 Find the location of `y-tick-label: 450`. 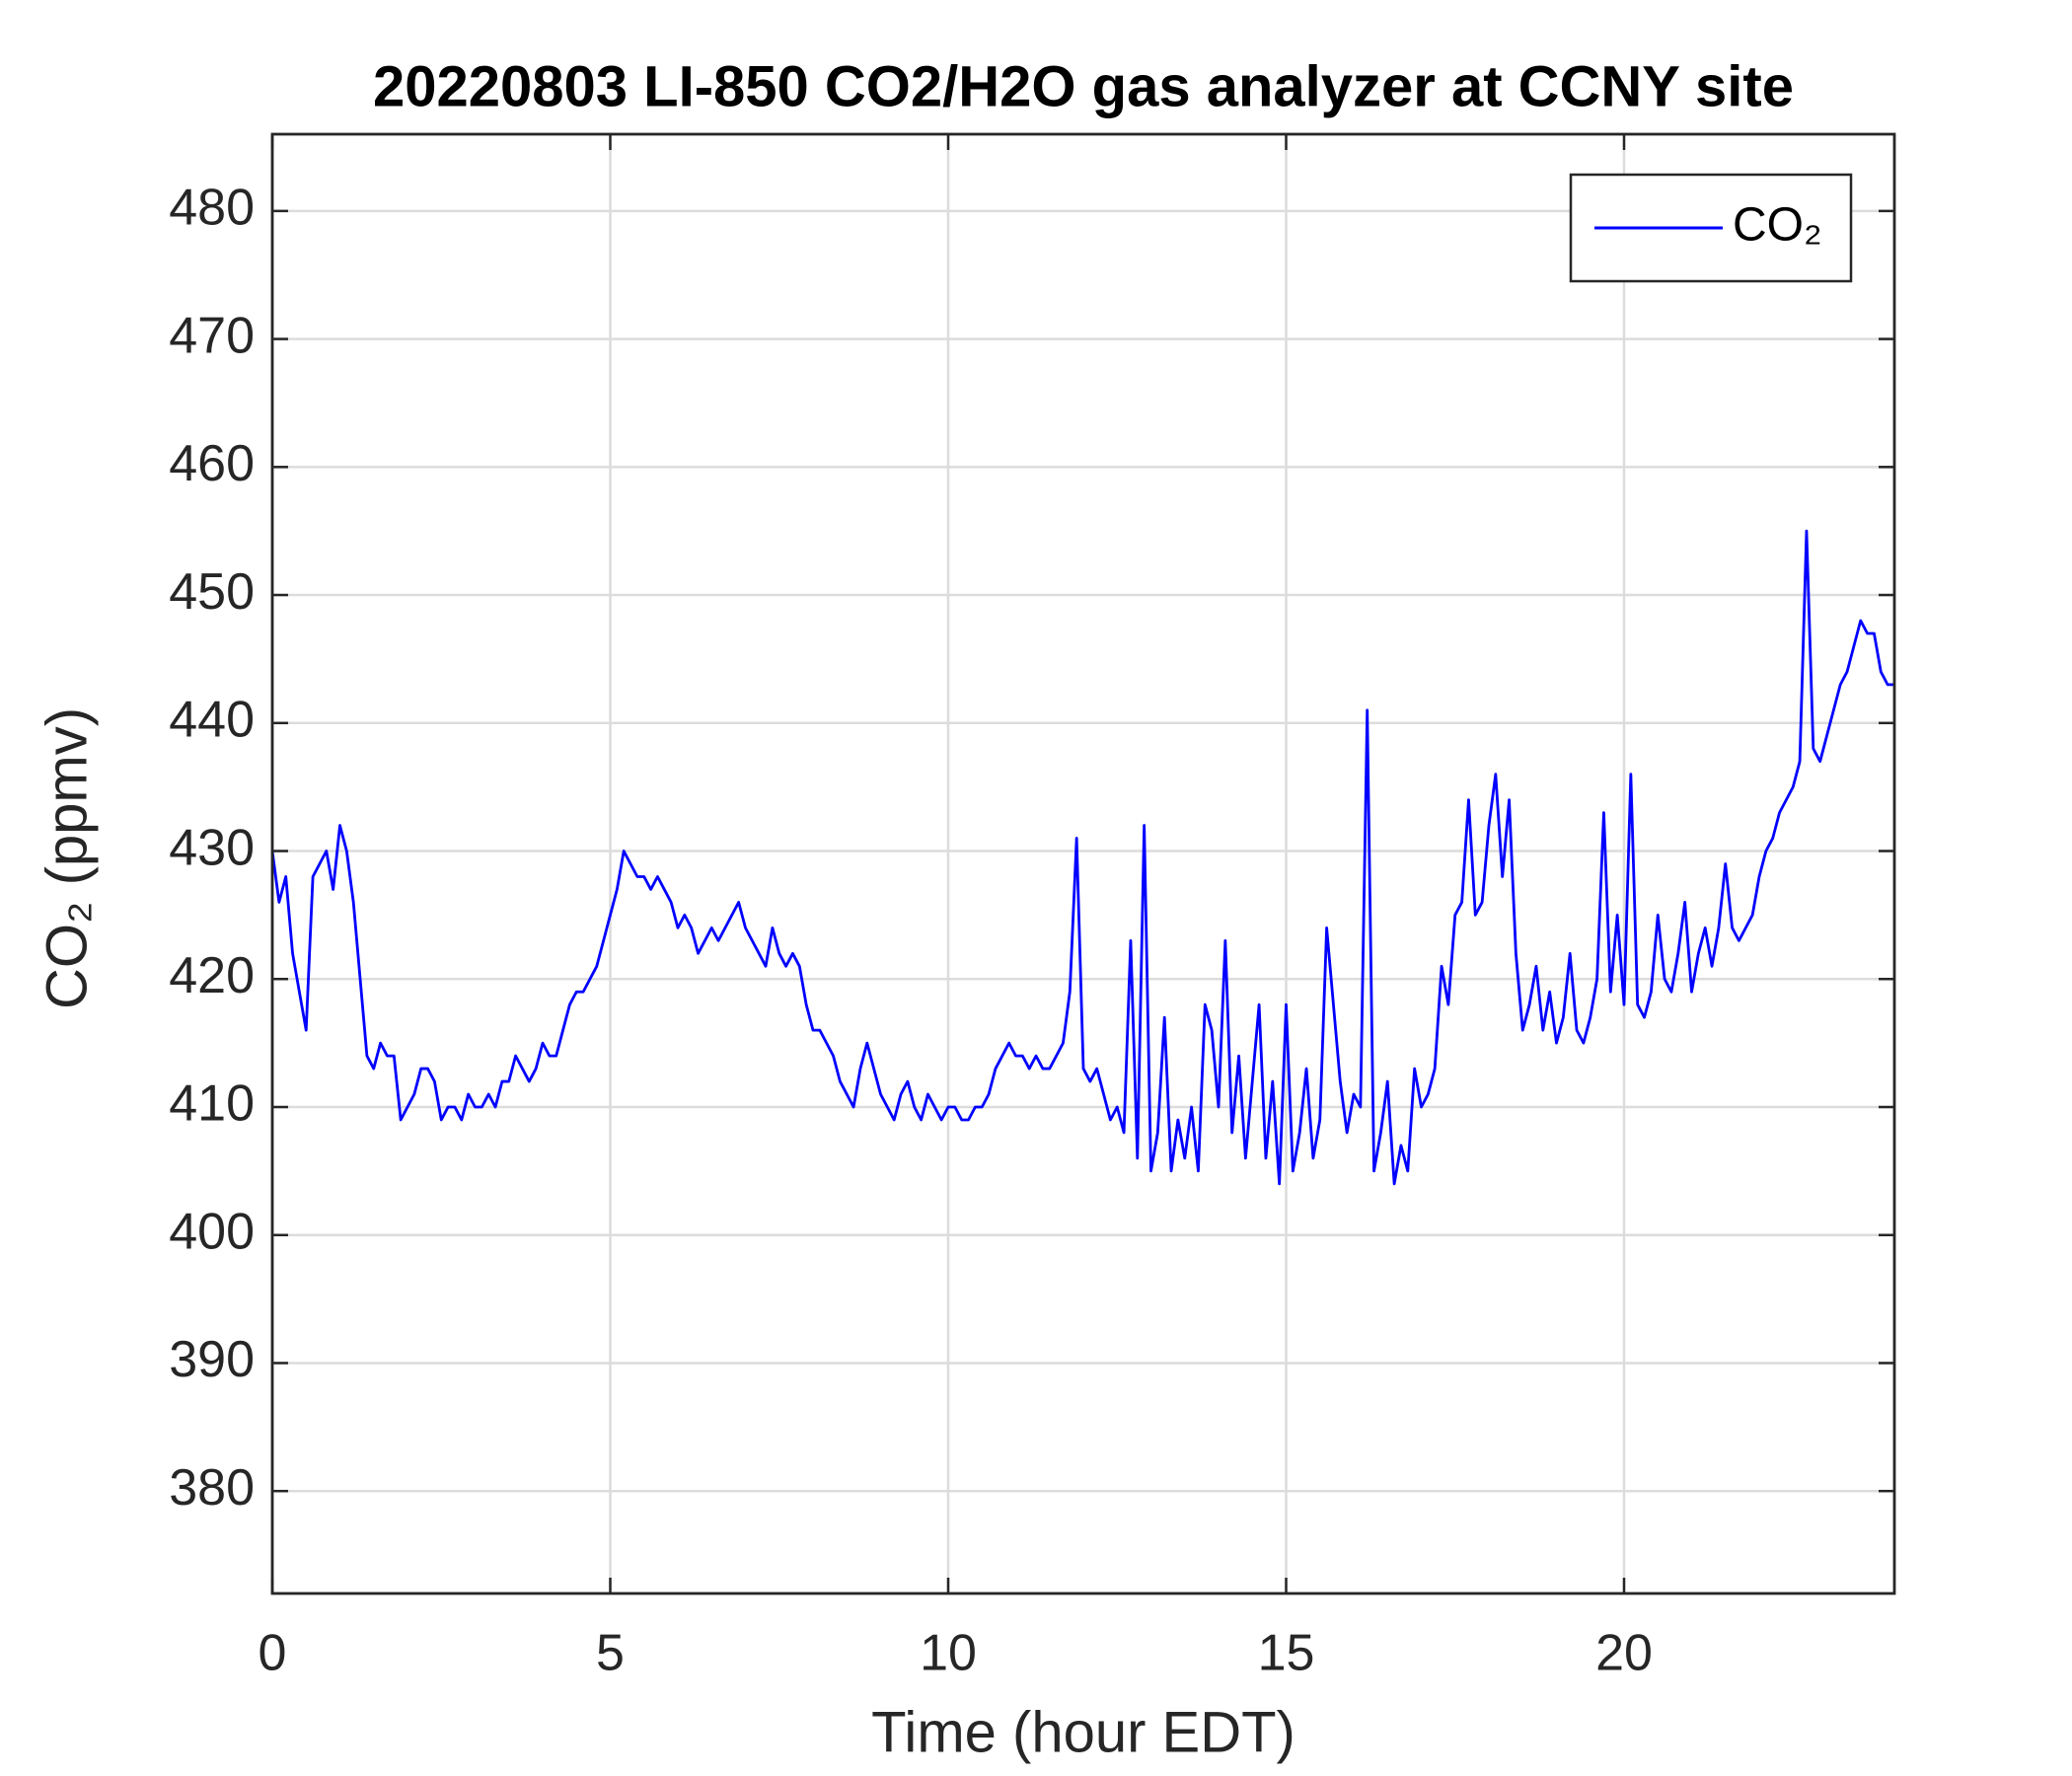

y-tick-label: 450 is located at coordinates (212, 592).